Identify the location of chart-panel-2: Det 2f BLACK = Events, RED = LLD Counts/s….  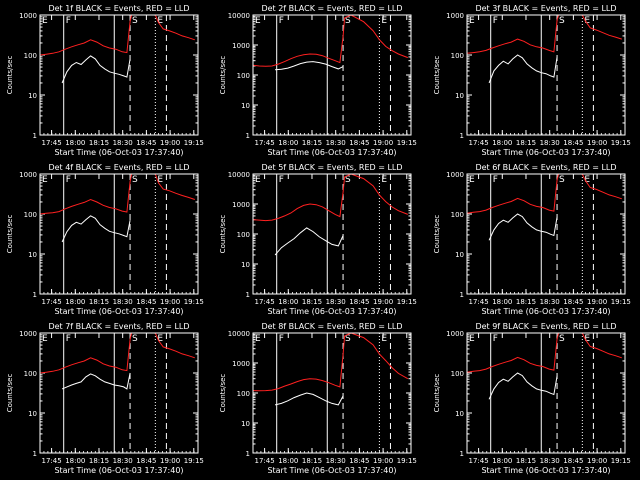
(318, 80).